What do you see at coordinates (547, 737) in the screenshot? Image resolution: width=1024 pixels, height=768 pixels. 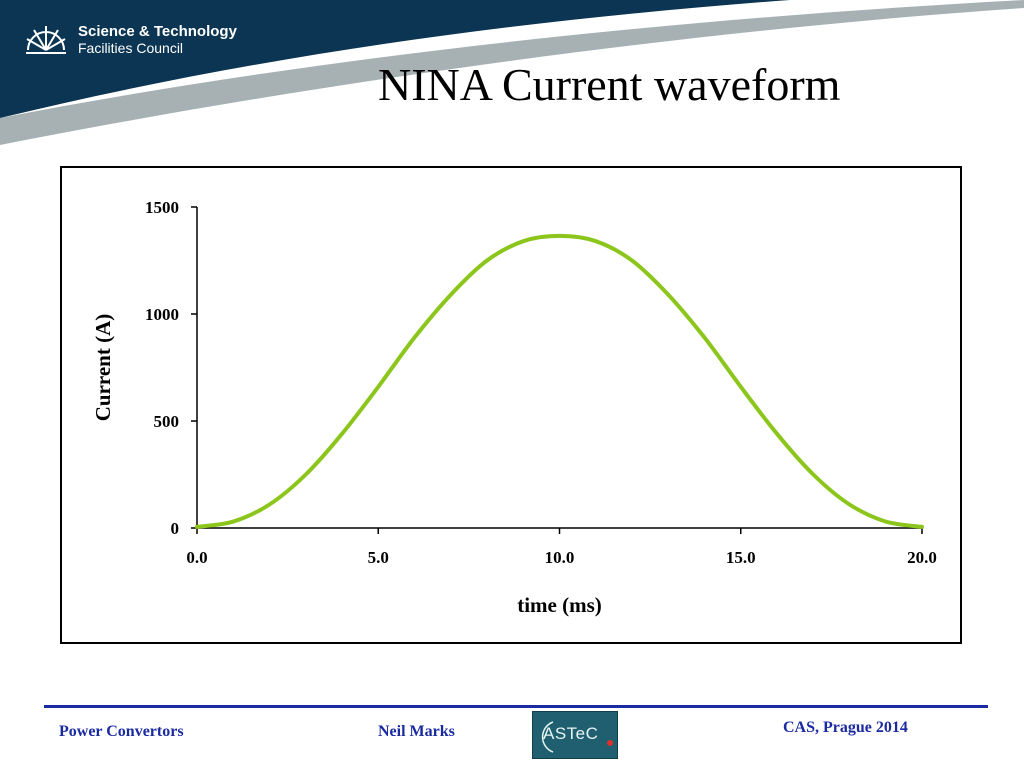 I see `astec-arc-icon` at bounding box center [547, 737].